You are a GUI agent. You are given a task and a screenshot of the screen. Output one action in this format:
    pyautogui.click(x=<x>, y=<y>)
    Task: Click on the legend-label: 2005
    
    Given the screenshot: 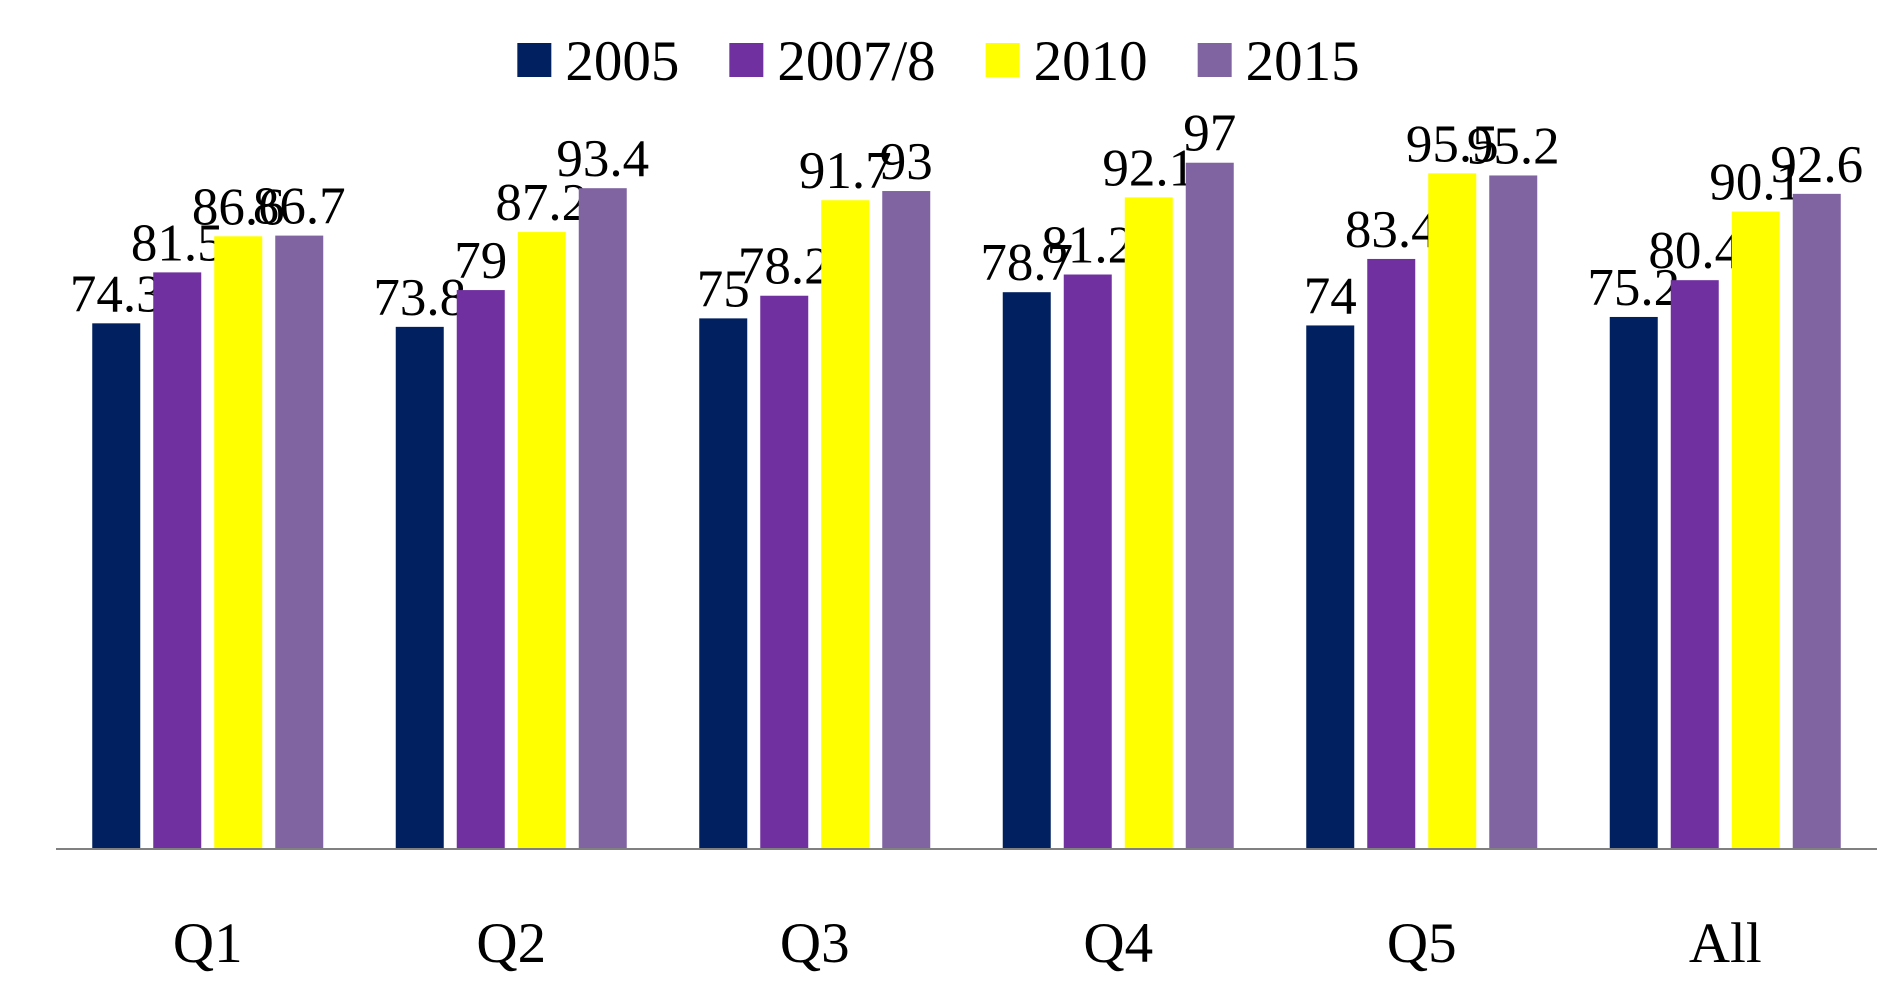 What is the action you would take?
    pyautogui.click(x=622, y=61)
    